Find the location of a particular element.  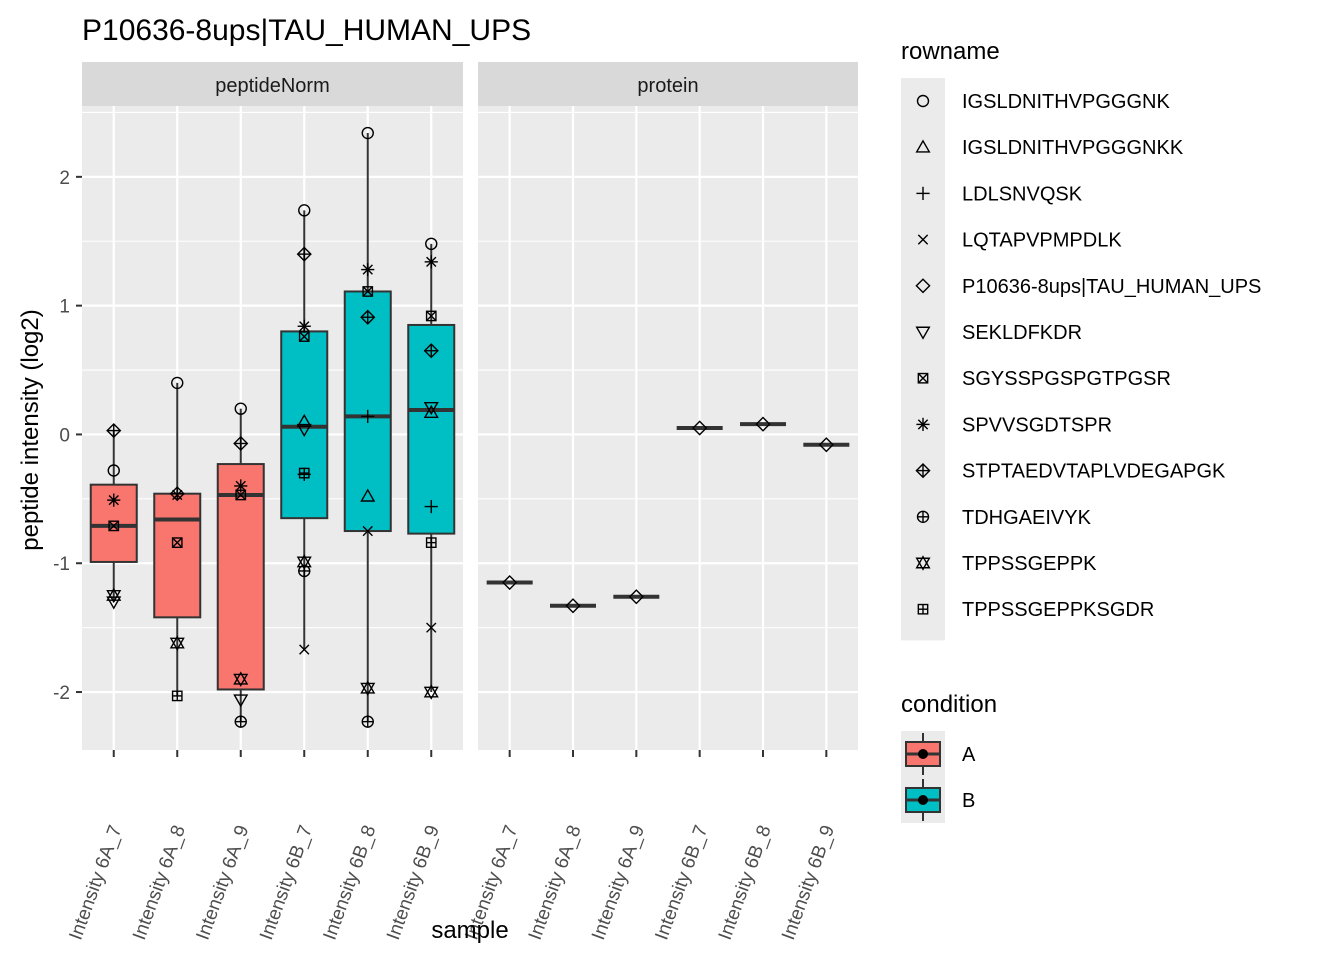

legend-condition-label: B is located at coordinates (968, 801).